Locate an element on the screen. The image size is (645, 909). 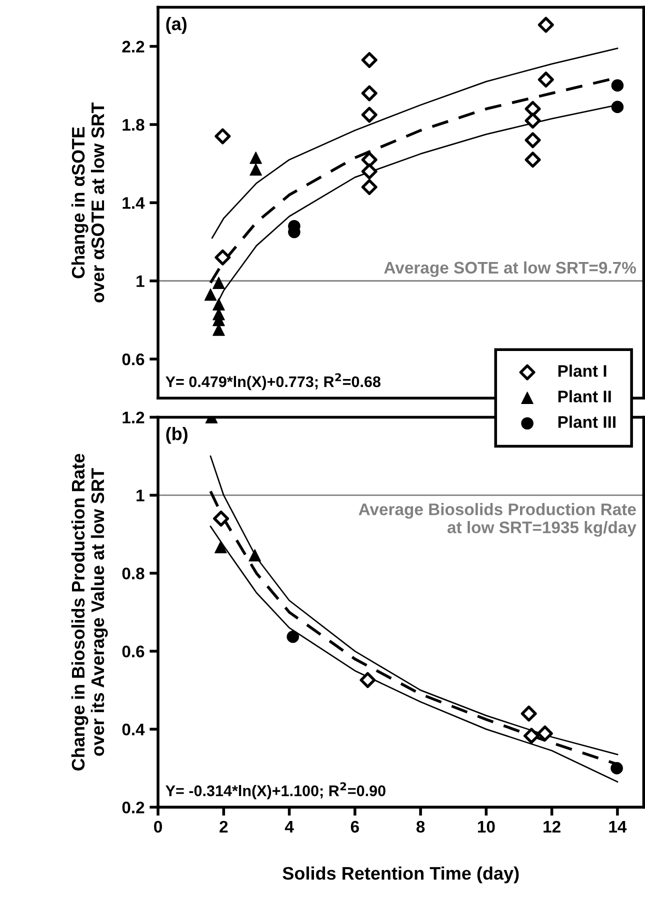
x-tick-label: 14 is located at coordinates (618, 826).